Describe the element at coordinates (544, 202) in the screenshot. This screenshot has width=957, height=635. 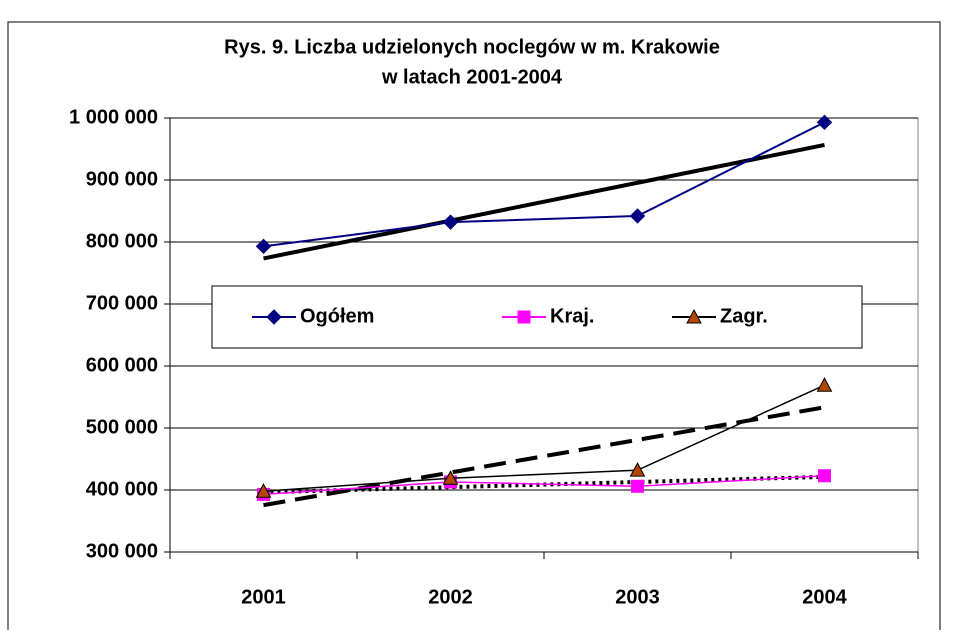
I see `trendline` at that location.